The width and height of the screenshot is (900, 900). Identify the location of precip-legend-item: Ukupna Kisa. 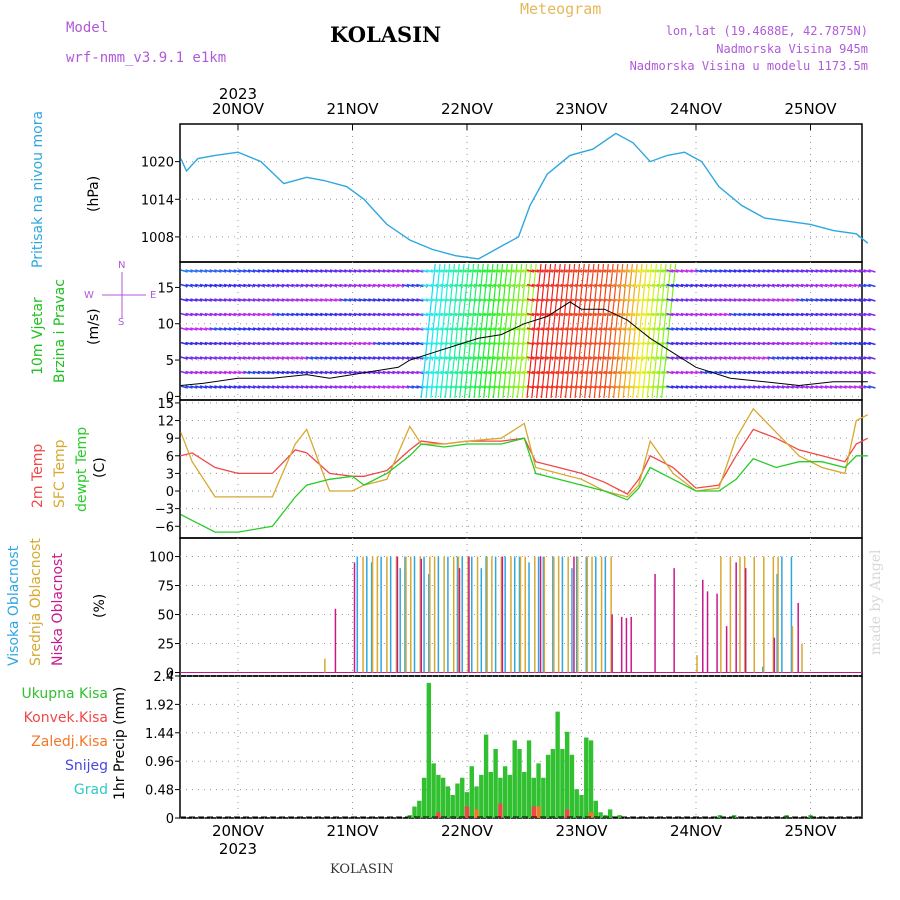
(64, 694).